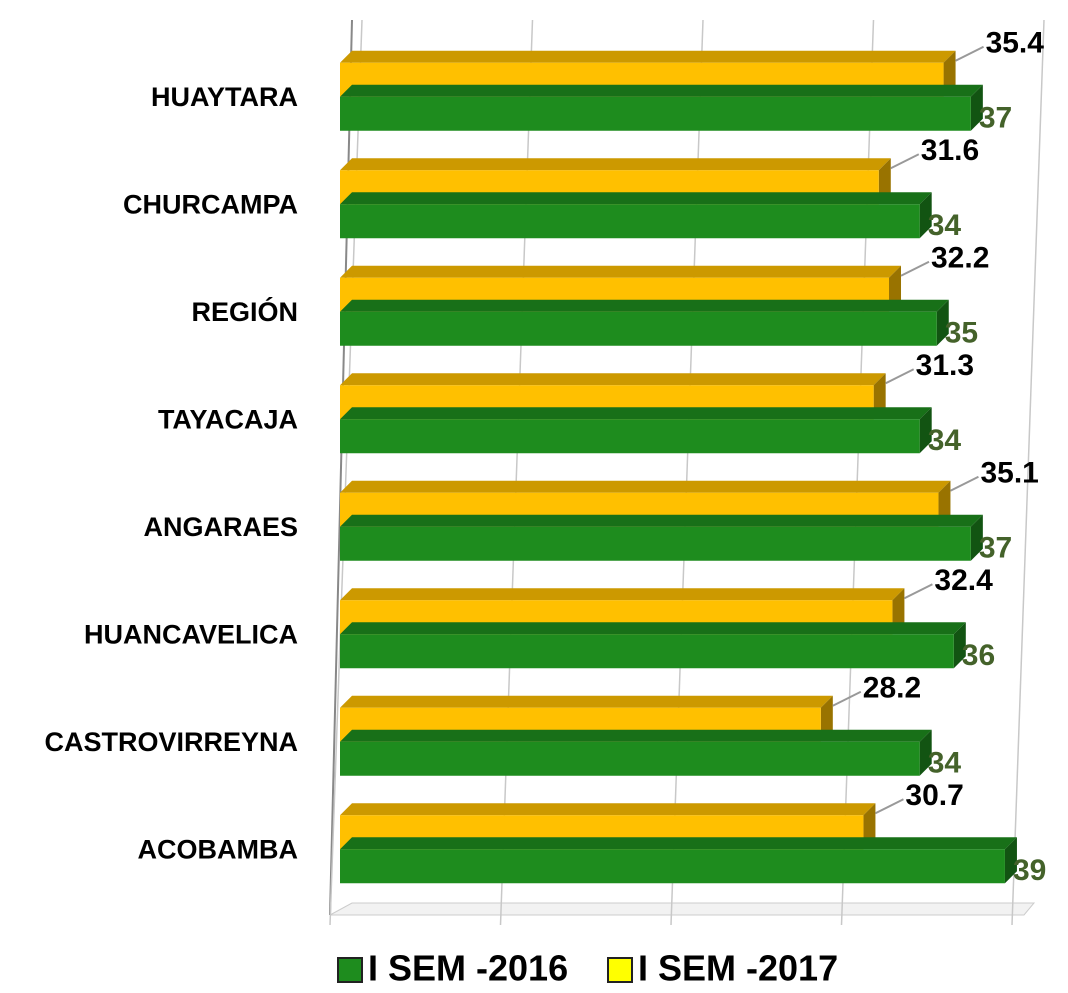 The width and height of the screenshot is (1068, 993). I want to click on y-tick-label: TAYACAJA, so click(228, 419).